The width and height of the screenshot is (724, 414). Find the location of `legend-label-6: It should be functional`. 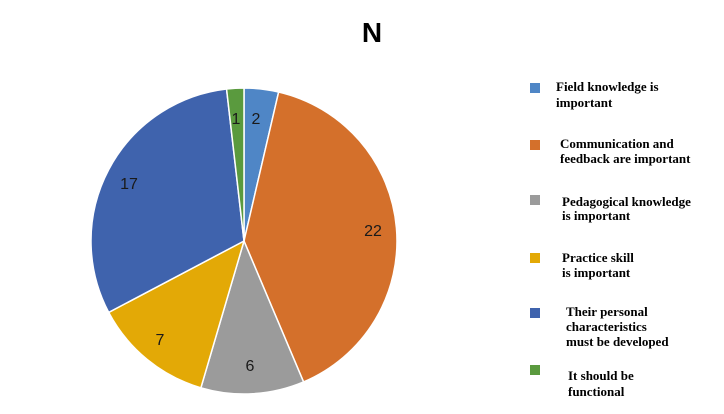

legend-label-6: It should be functional is located at coordinates (601, 383).